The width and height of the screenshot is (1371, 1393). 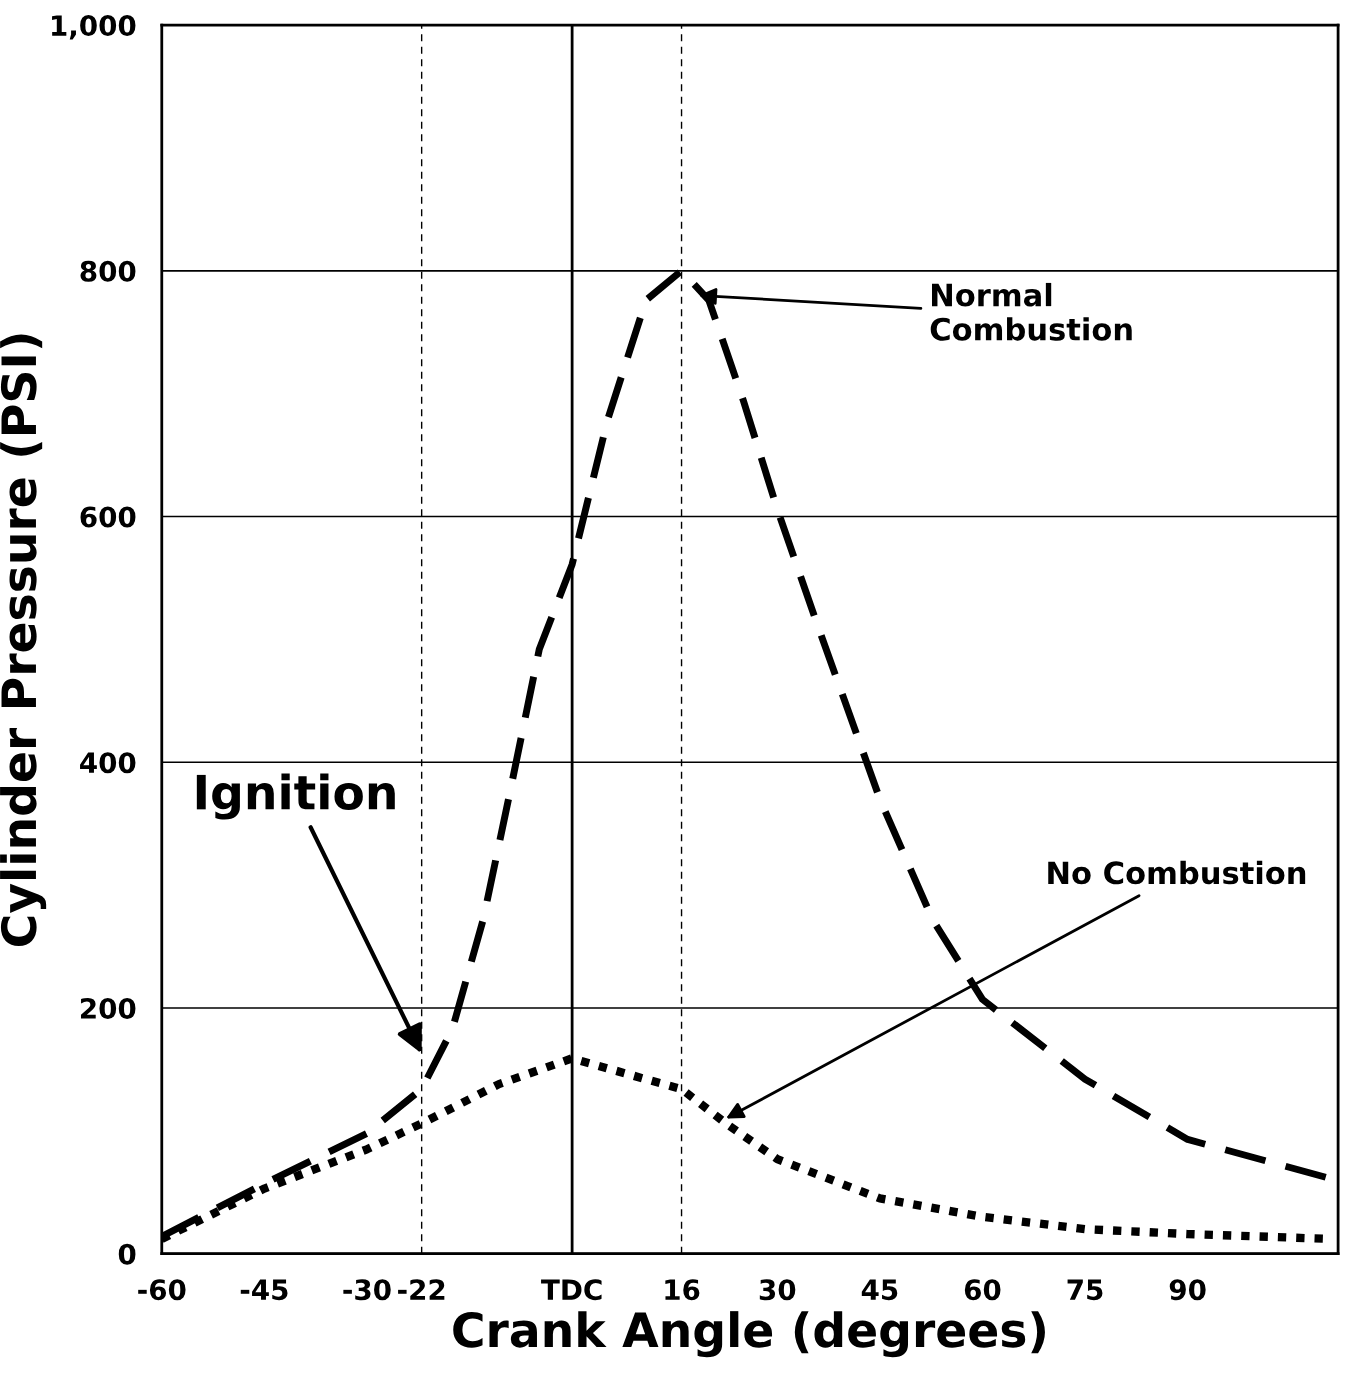 What do you see at coordinates (982, 1290) in the screenshot?
I see `x-tick-label: 60` at bounding box center [982, 1290].